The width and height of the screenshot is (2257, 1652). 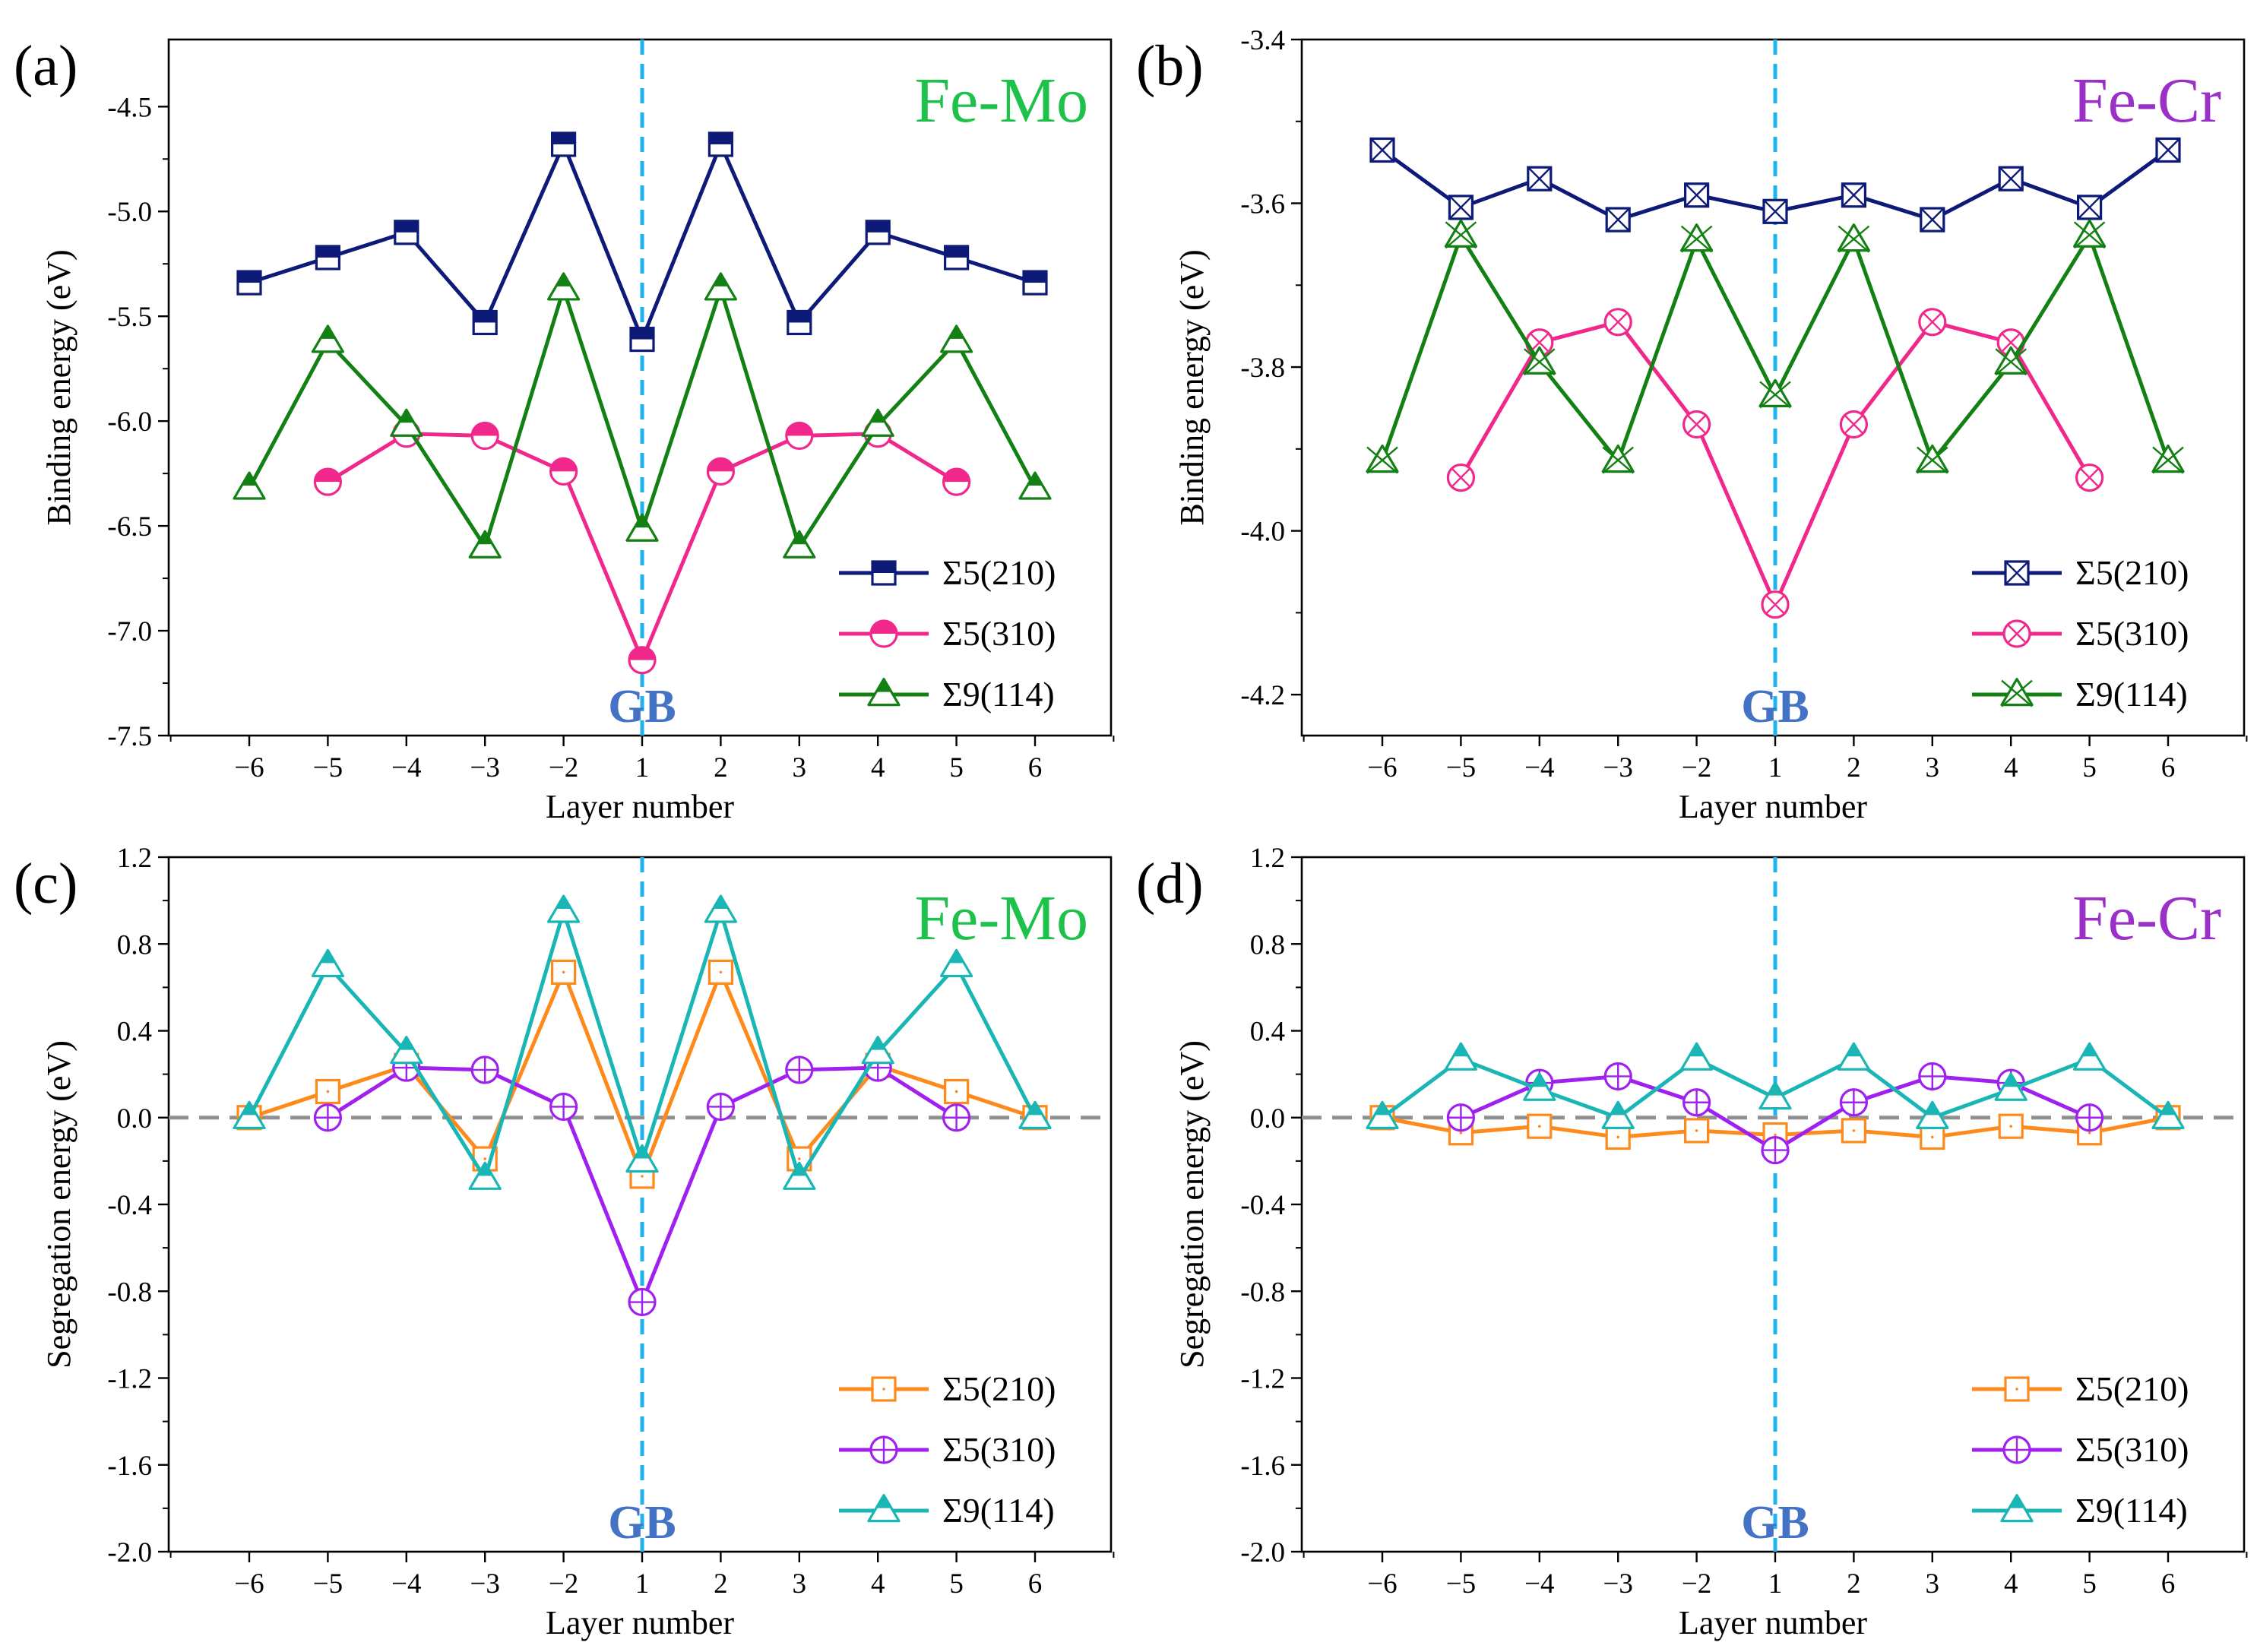 What do you see at coordinates (2168, 1584) in the screenshot?
I see `x-tick-label: 6` at bounding box center [2168, 1584].